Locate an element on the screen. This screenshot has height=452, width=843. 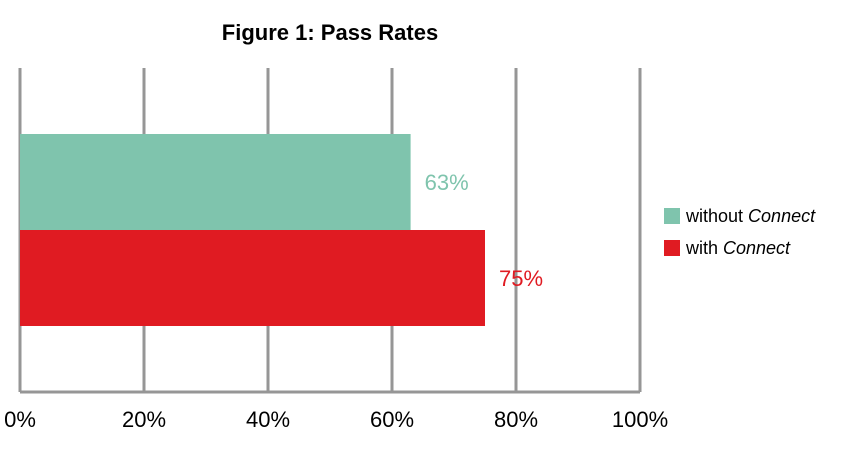
bar-without-connect is located at coordinates (215, 182).